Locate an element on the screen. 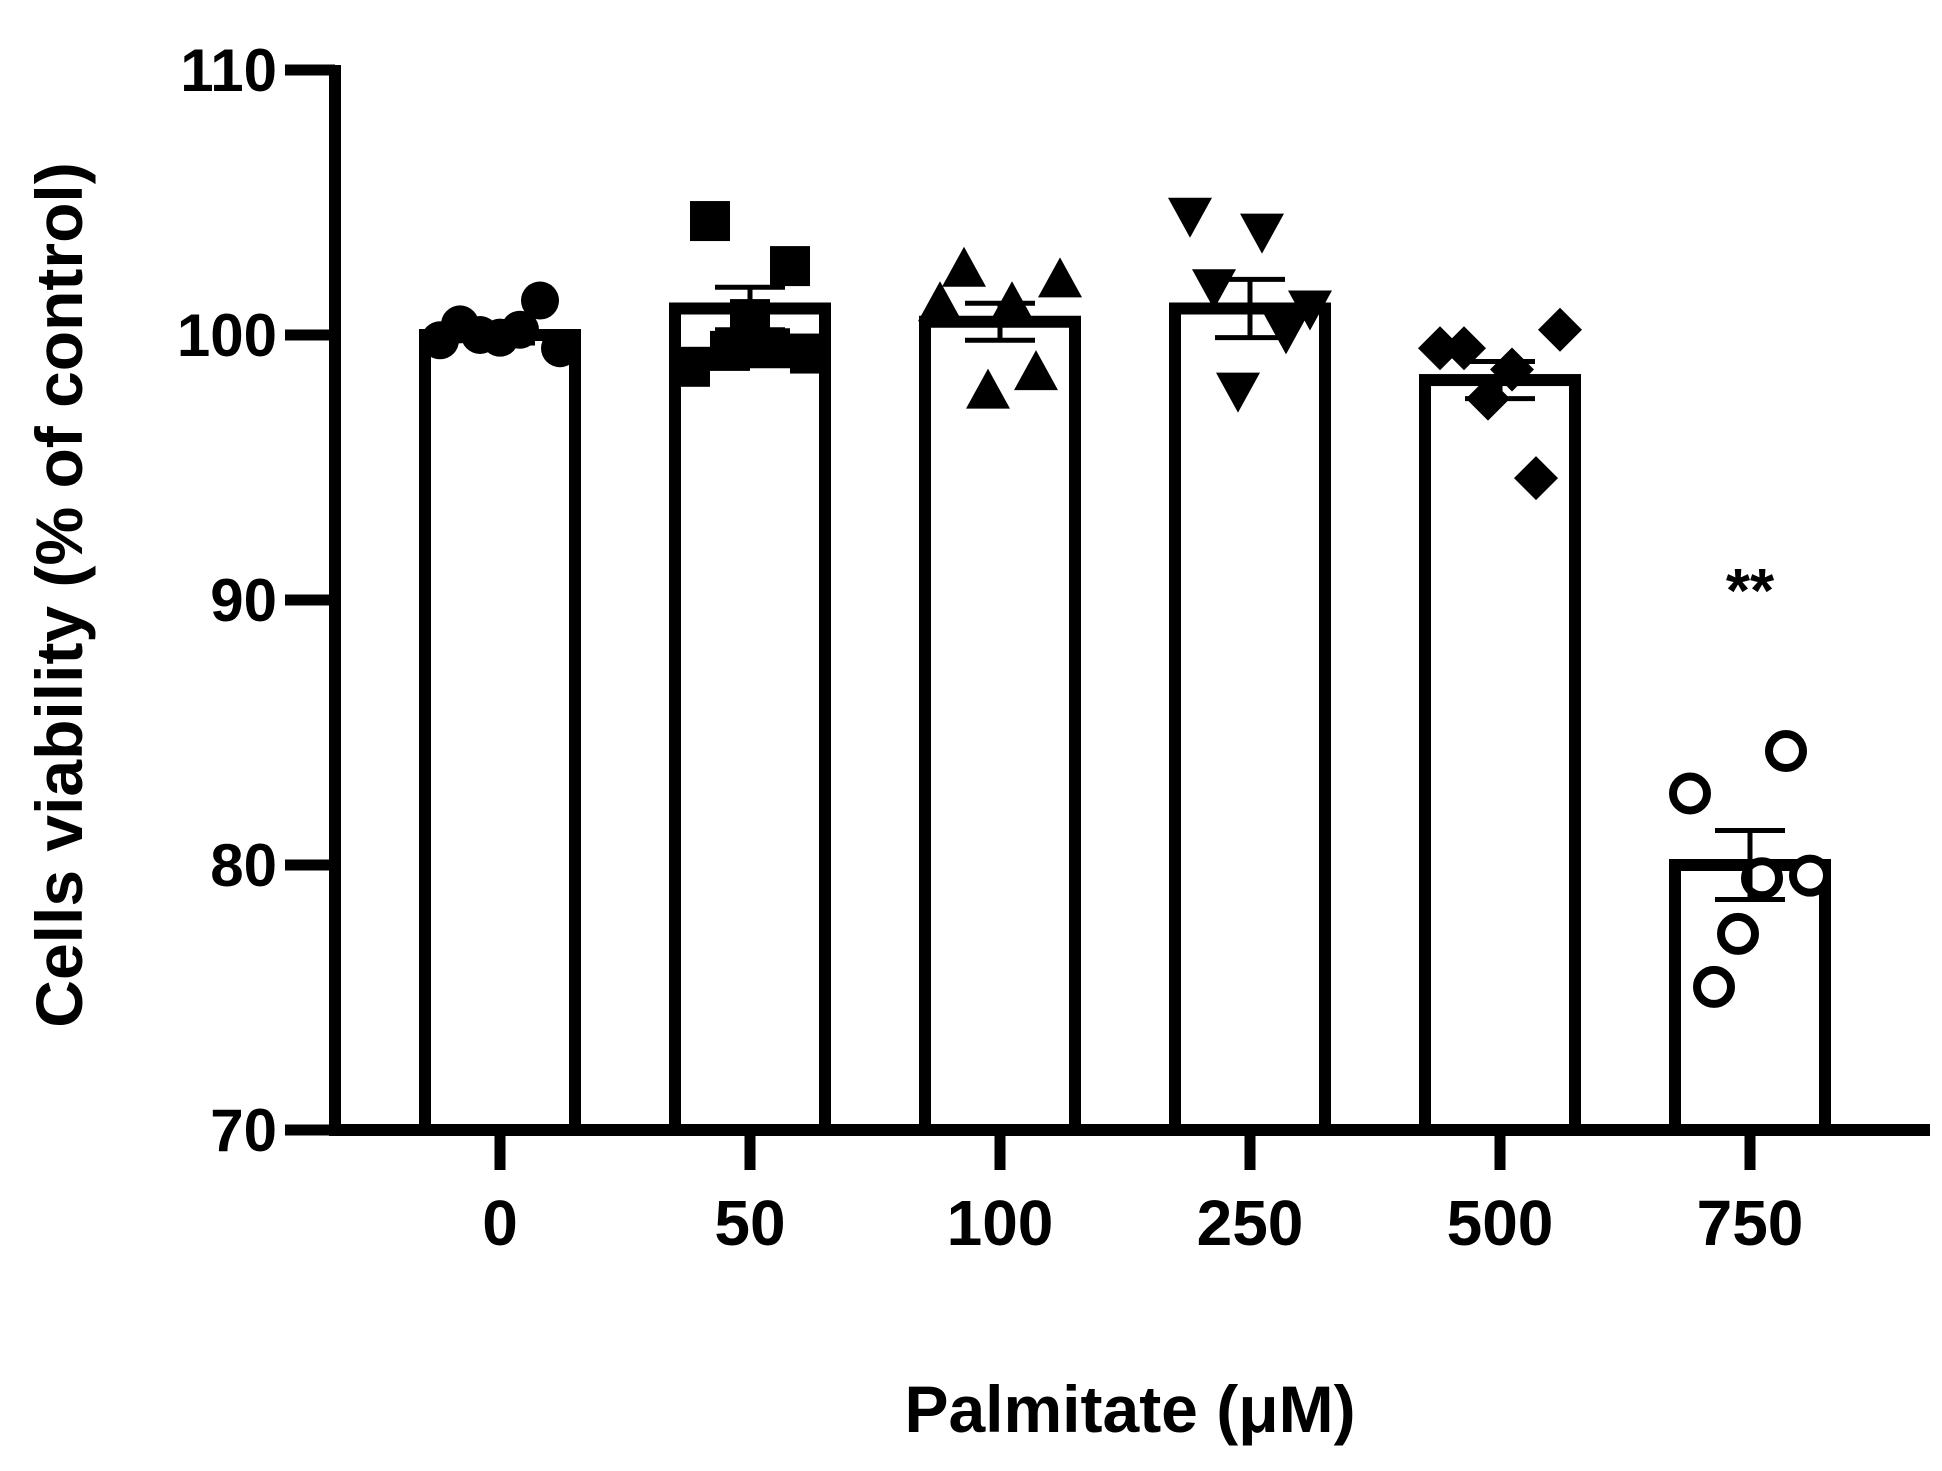 The height and width of the screenshot is (1471, 1942). x-tick-label: 50 is located at coordinates (749, 1223).